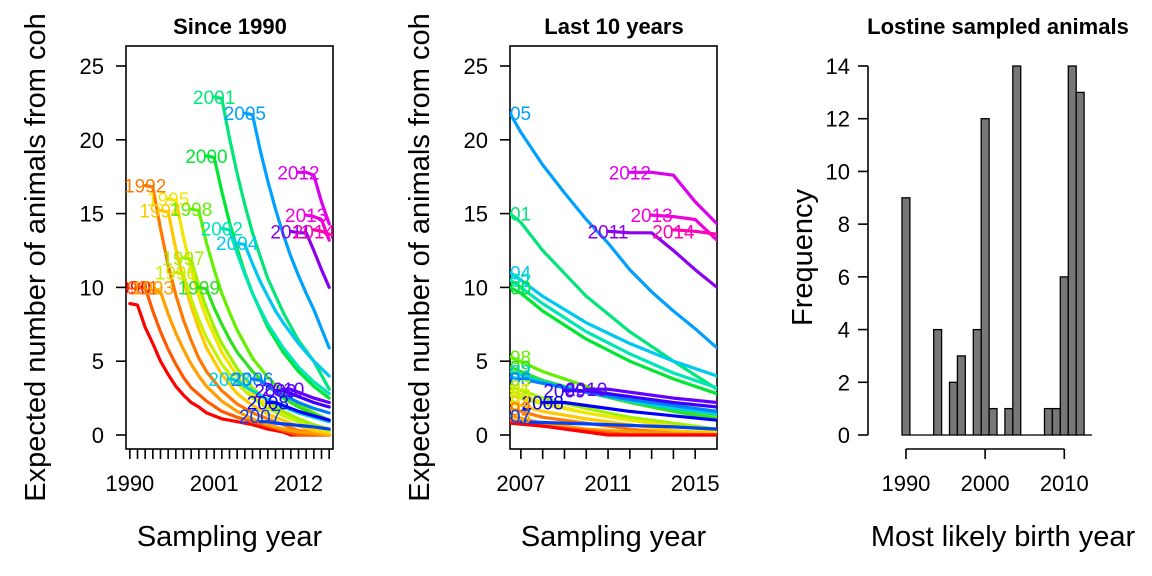 Image resolution: width=1152 pixels, height=576 pixels. What do you see at coordinates (129, 483) in the screenshot?
I see `x-tick-label: 1990` at bounding box center [129, 483].